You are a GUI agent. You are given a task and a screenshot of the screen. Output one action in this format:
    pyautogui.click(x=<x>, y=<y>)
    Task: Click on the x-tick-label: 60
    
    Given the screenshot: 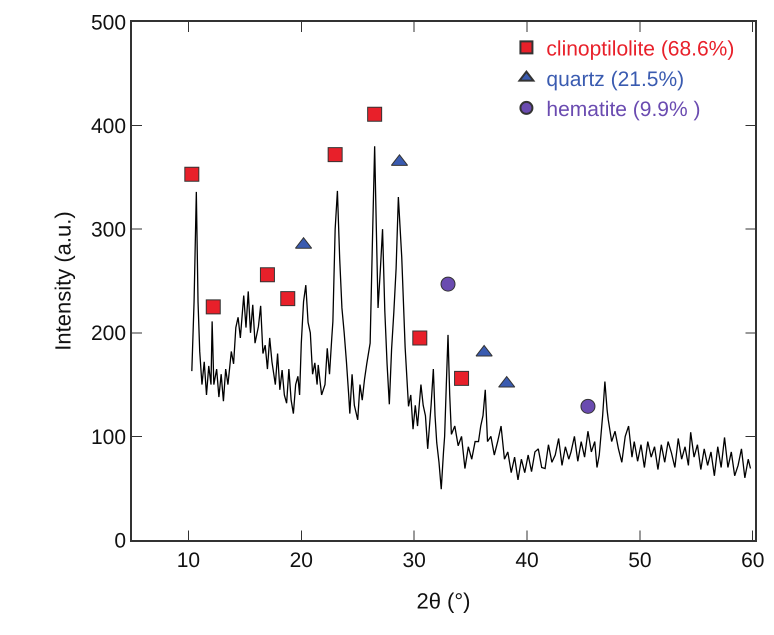 What is the action you would take?
    pyautogui.click(x=752, y=560)
    